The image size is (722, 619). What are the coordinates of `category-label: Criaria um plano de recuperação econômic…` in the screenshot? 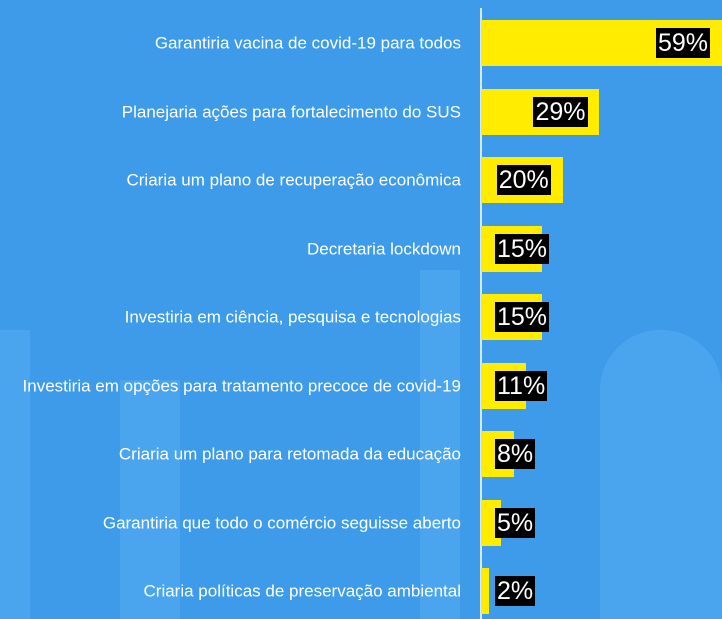 It's located at (293, 180).